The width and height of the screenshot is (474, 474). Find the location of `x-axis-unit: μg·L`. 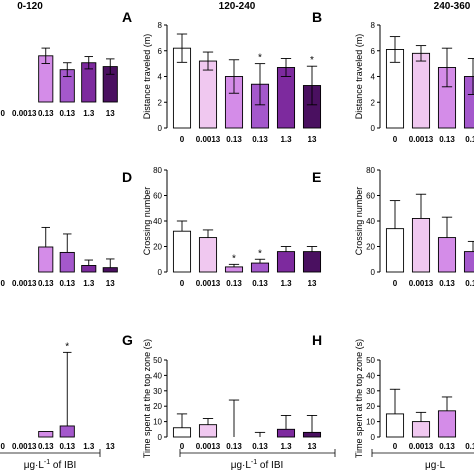

x-axis-unit: μg·L is located at coordinates (435, 465).